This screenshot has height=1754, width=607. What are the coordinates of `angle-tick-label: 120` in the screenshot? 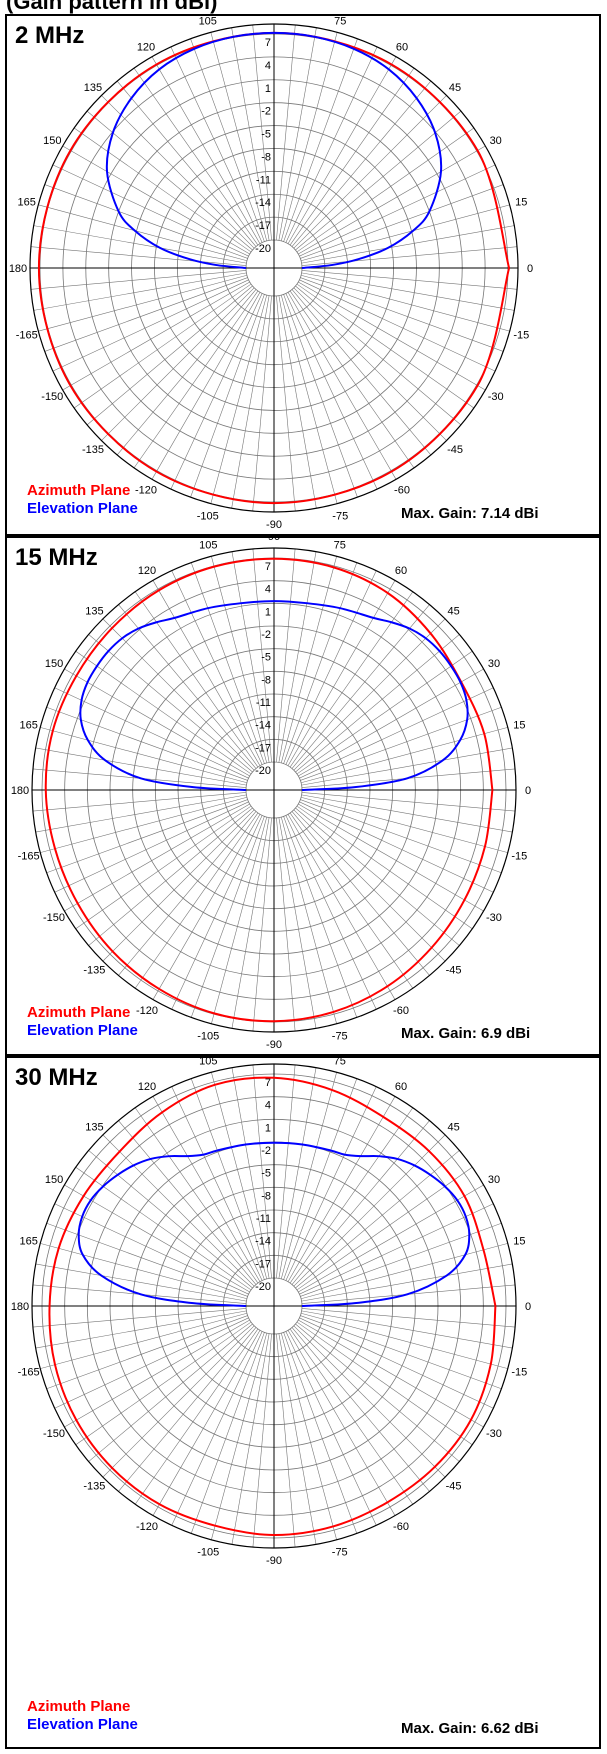 It's located at (147, 571).